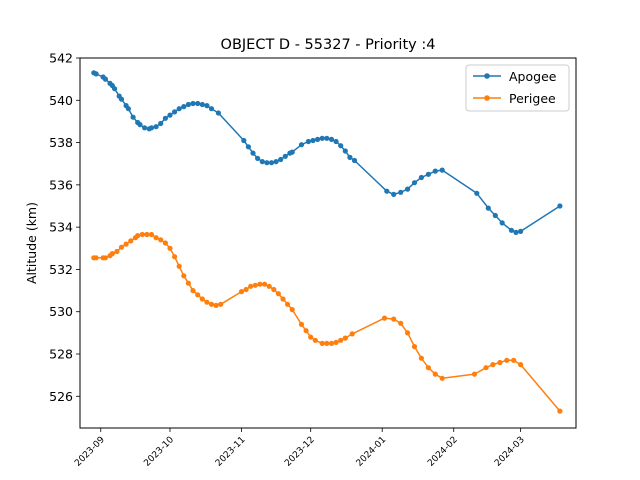 The height and width of the screenshot is (480, 640). I want to click on y-tick-label: 528, so click(61, 354).